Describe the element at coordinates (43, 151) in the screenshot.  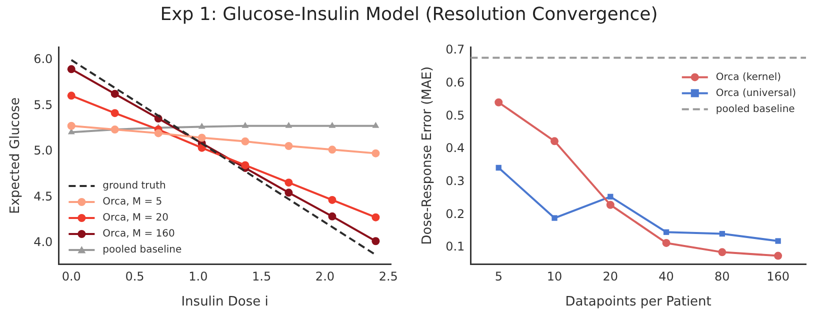
I see `y-tick-label: 5.0` at that location.